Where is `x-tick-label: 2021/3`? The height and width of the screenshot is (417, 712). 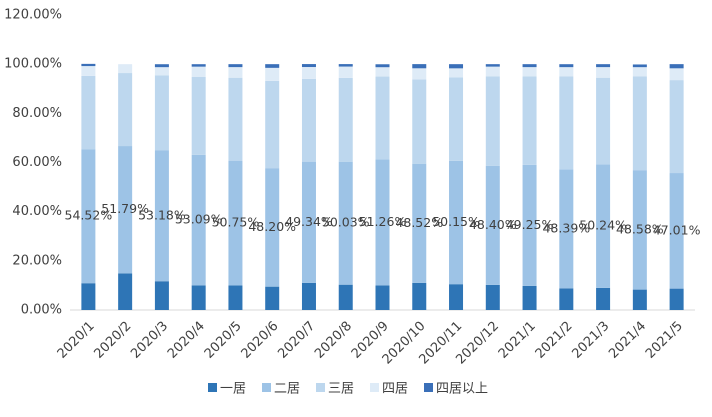
x-tick-label: 2021/3 is located at coordinates (590, 340).